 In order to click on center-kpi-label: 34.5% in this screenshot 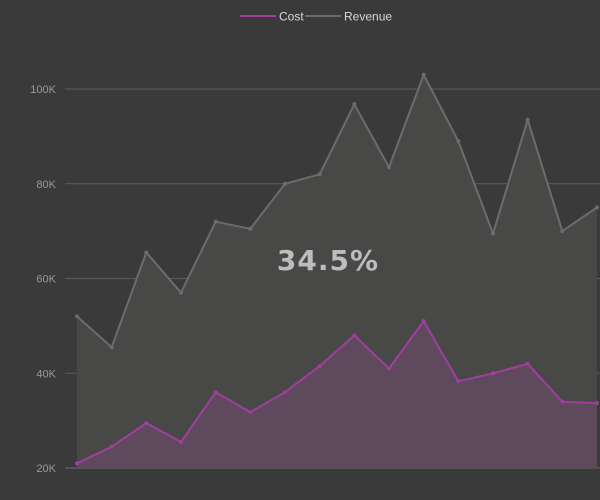, I will do `click(328, 260)`.